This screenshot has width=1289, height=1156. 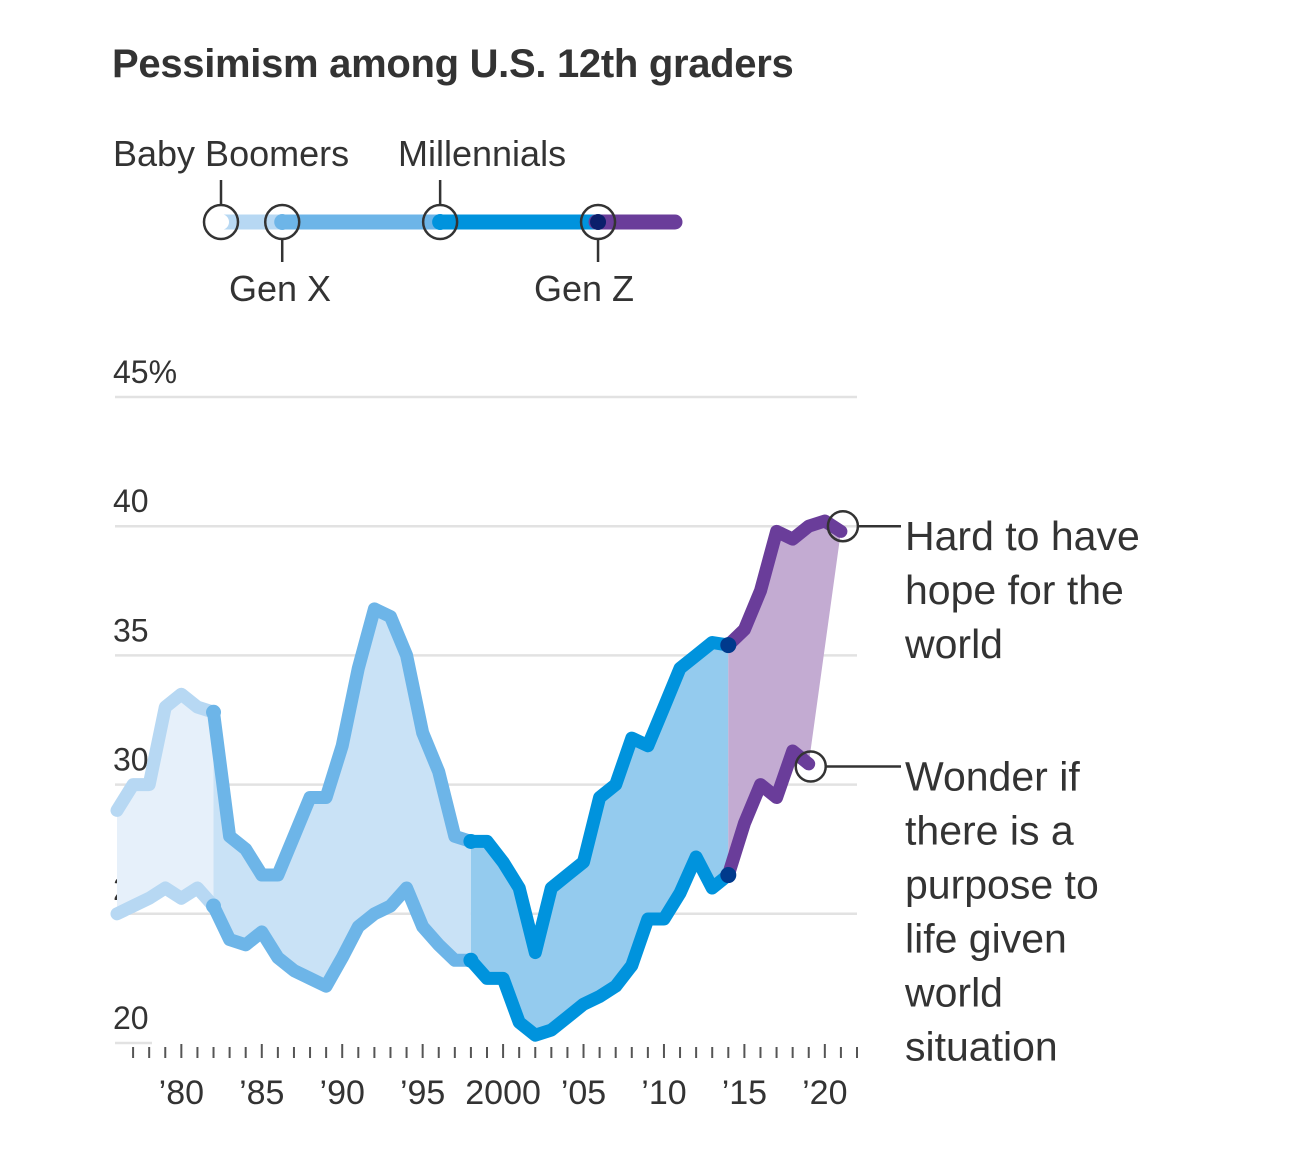 What do you see at coordinates (280, 288) in the screenshot?
I see `legend-label-gen-x: Gen X` at bounding box center [280, 288].